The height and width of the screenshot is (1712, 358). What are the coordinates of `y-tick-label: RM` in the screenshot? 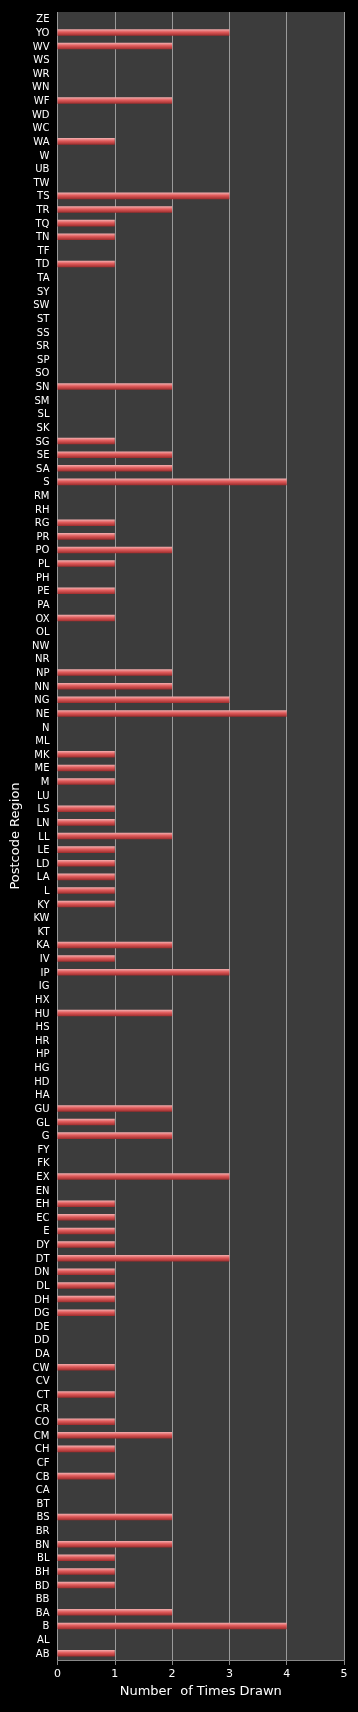 It's located at (41, 495).